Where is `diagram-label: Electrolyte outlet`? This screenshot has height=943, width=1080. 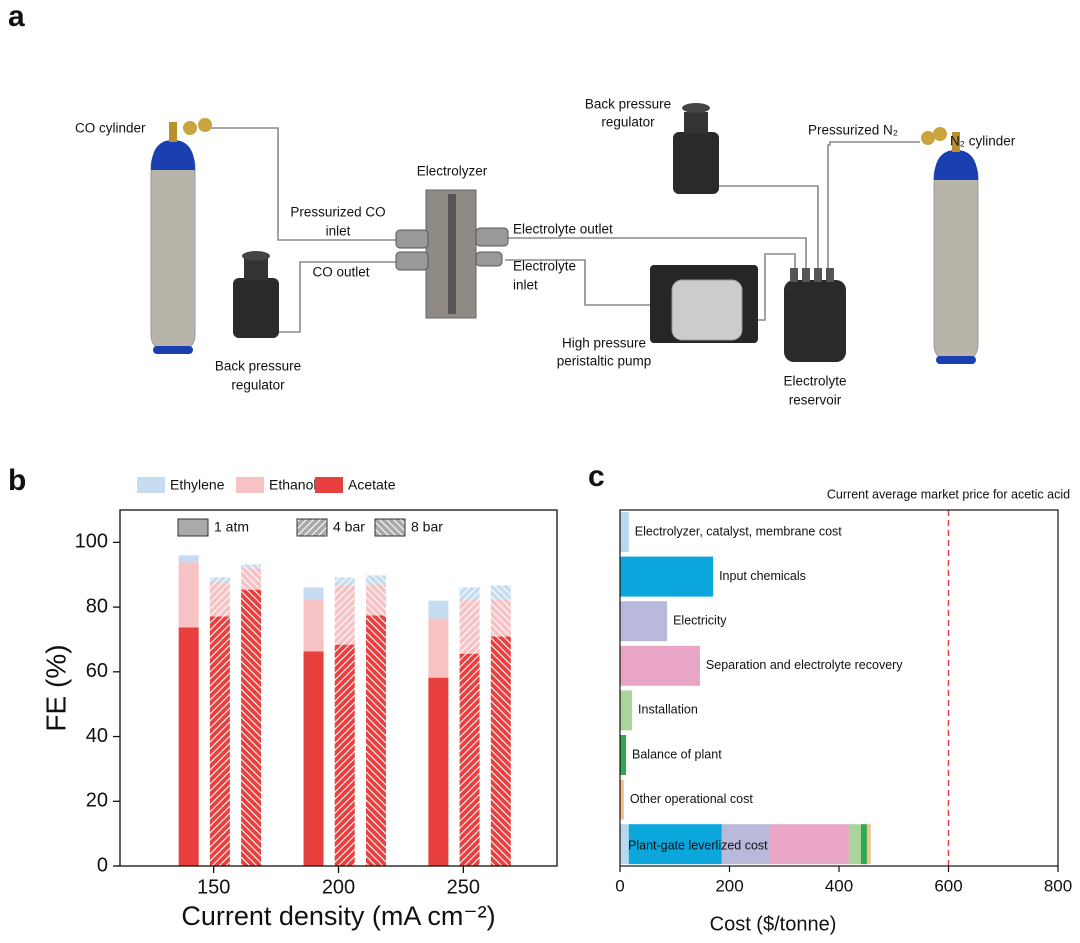
diagram-label: Electrolyte outlet is located at coordinates (563, 229).